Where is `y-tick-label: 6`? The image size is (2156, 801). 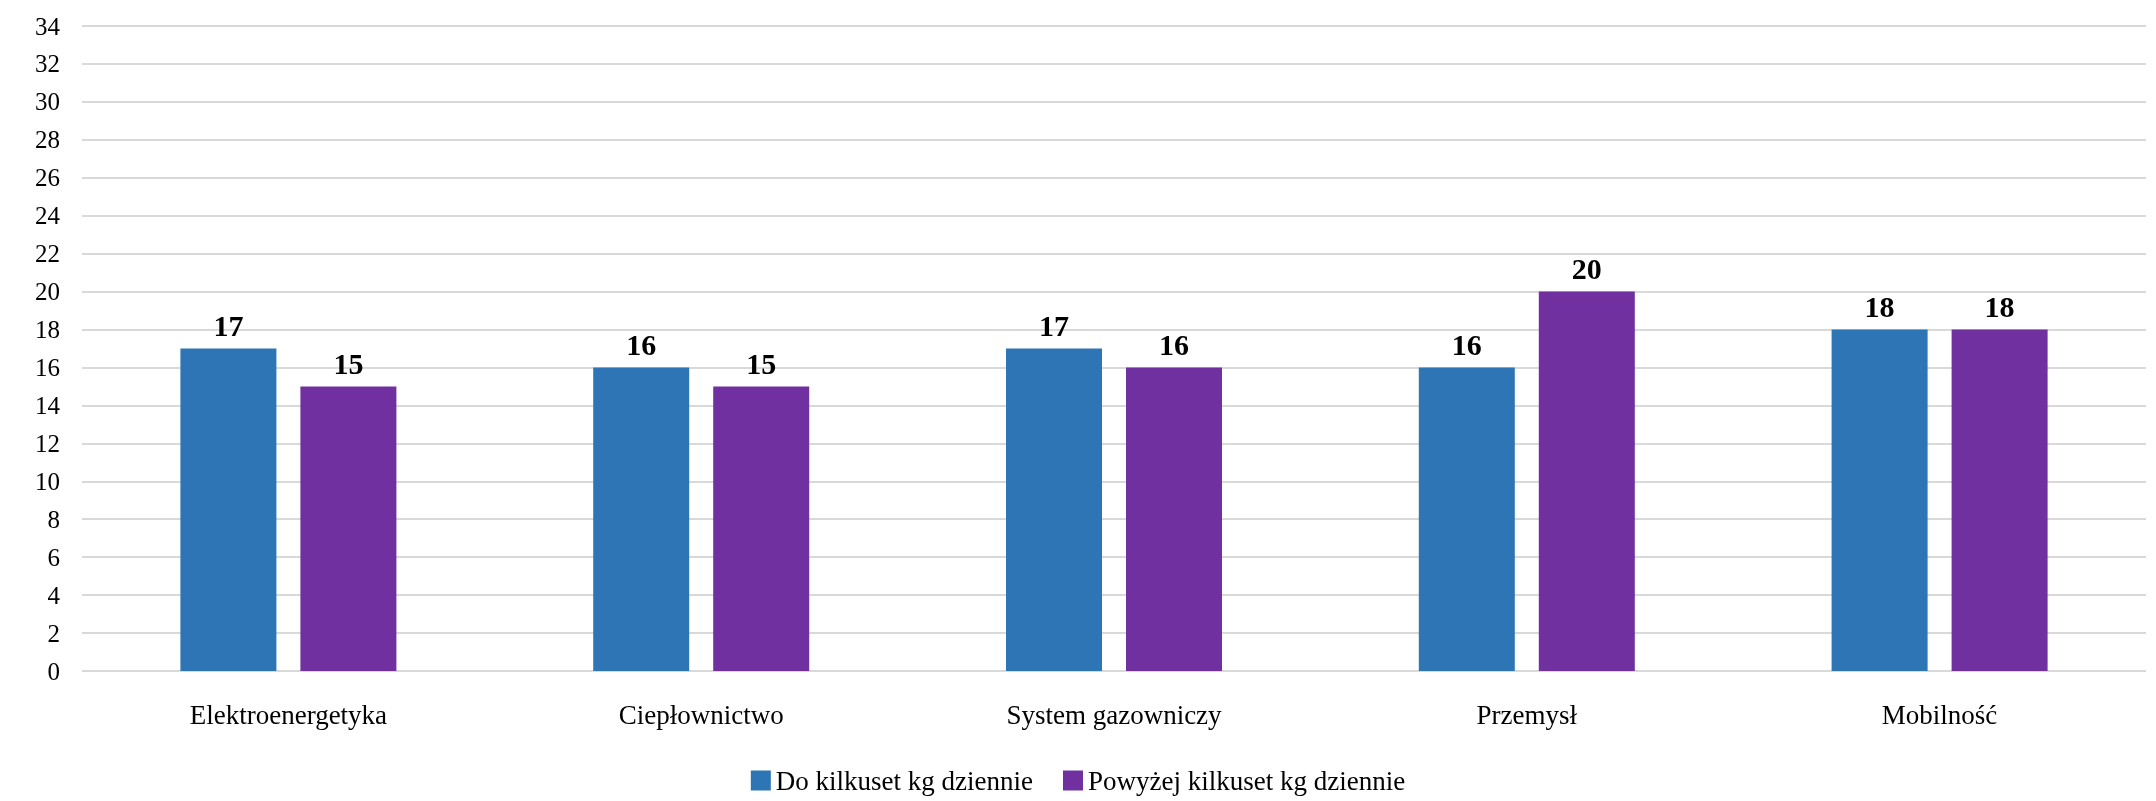 y-tick-label: 6 is located at coordinates (53, 557).